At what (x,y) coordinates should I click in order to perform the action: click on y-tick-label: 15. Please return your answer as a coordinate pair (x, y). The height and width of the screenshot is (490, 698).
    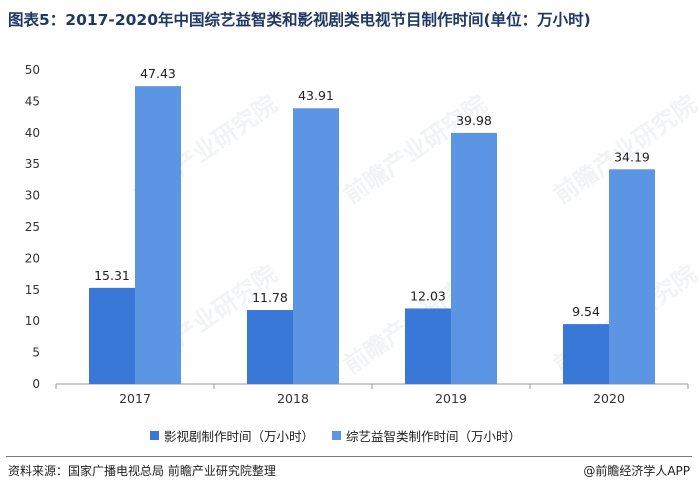
    Looking at the image, I should click on (32, 290).